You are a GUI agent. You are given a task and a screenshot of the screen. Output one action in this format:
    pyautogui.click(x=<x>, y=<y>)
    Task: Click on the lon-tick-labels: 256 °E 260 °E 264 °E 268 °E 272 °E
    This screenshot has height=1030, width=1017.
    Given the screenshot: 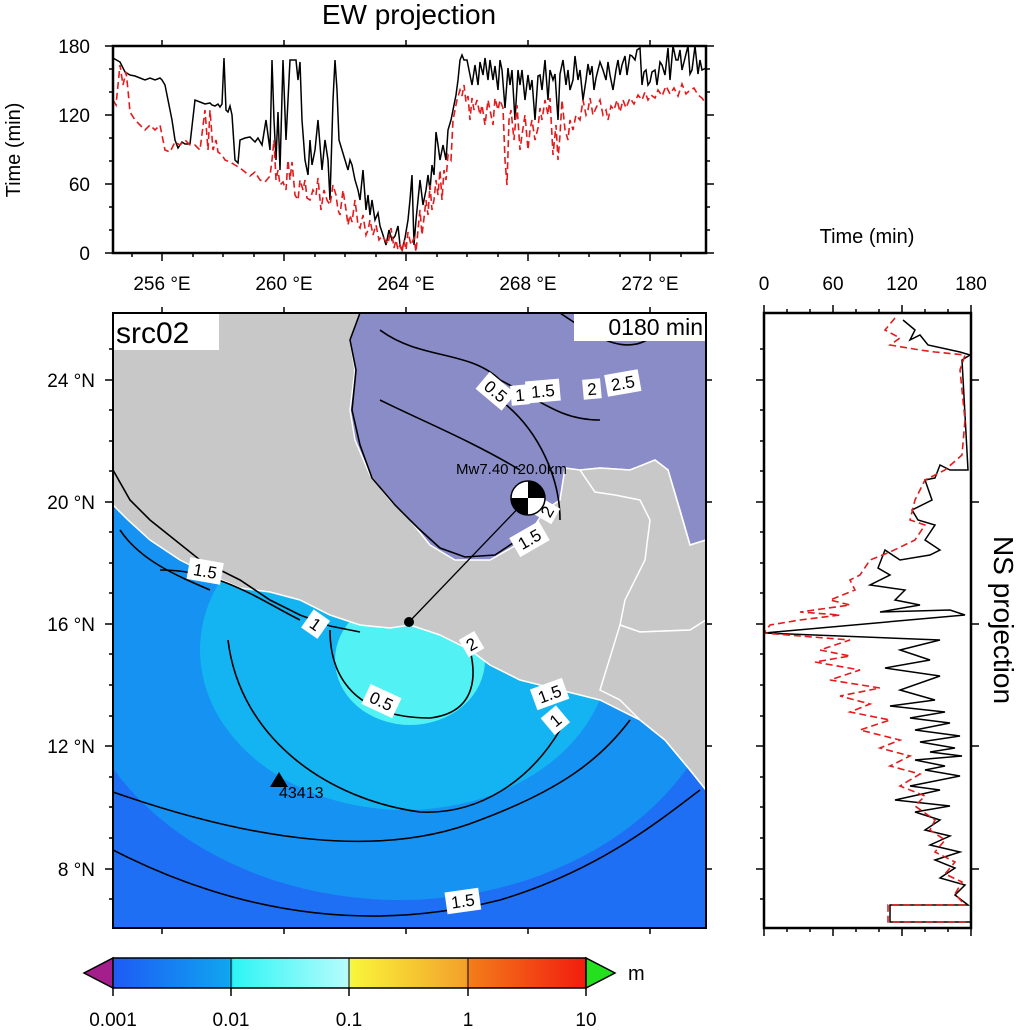 What is the action you would take?
    pyautogui.click(x=405, y=284)
    